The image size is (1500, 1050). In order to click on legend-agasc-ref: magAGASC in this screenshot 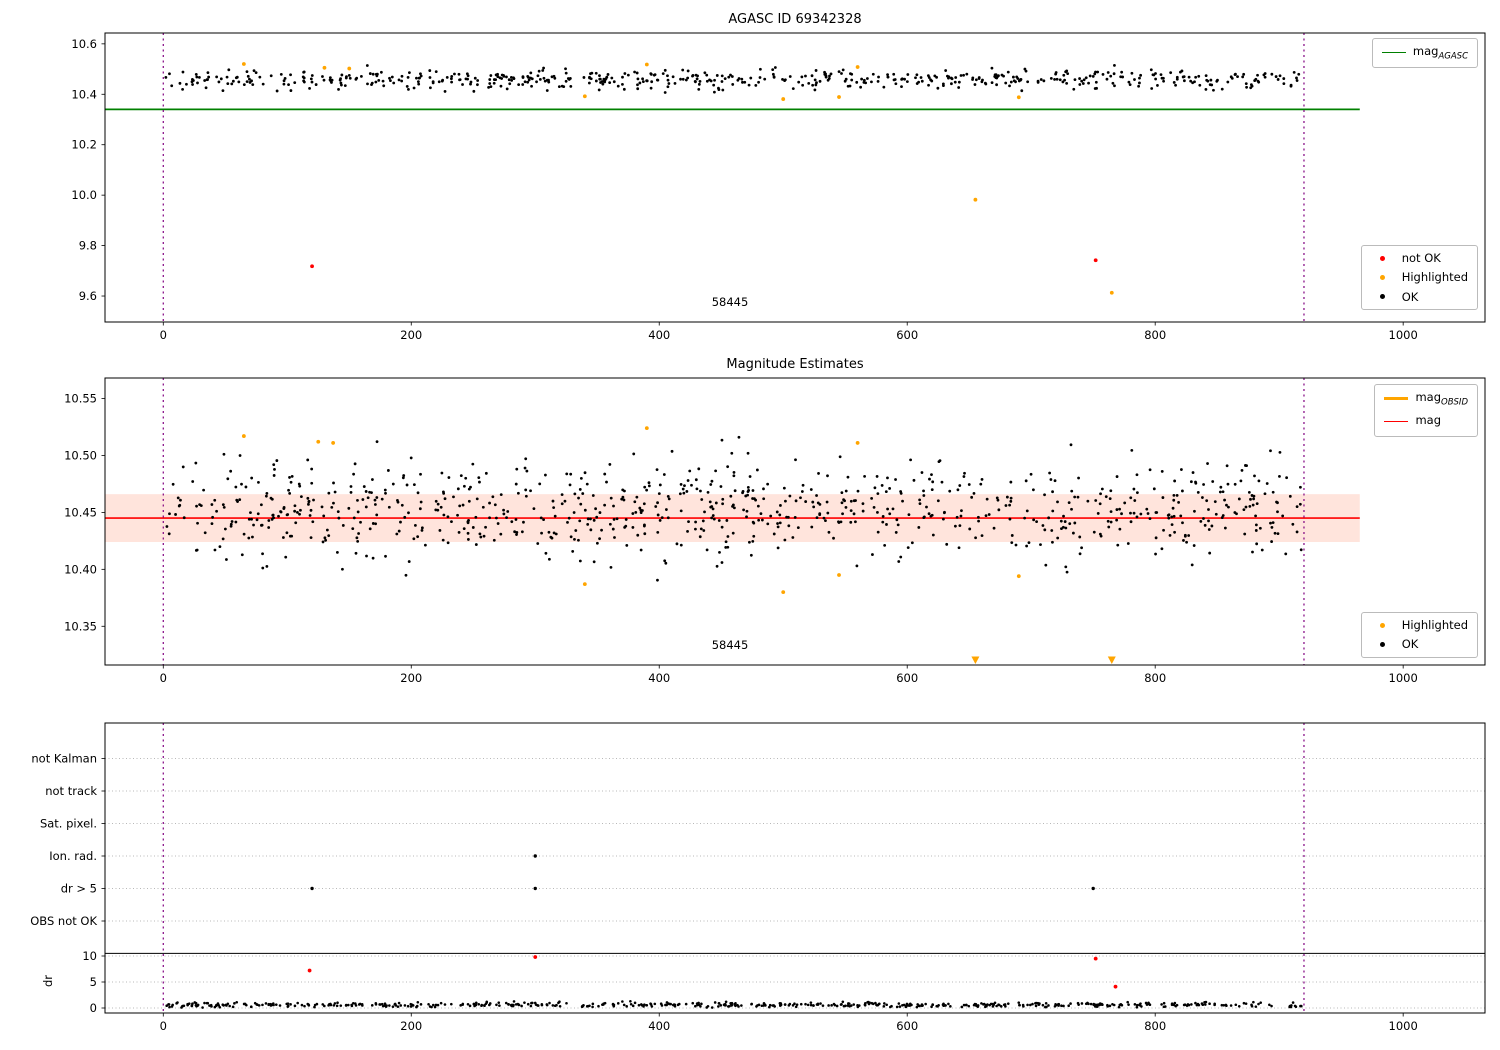, I will do `click(1424, 53)`.